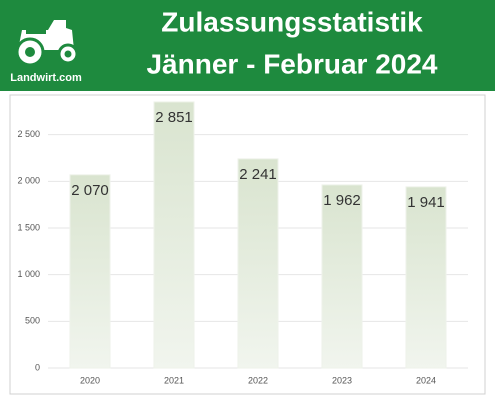 The width and height of the screenshot is (495, 400). Describe the element at coordinates (342, 200) in the screenshot. I see `value-label: 1 962` at that location.